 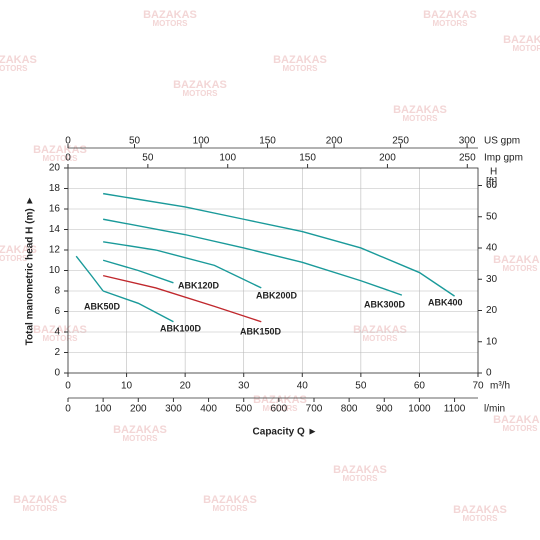 What do you see at coordinates (503, 158) in the screenshot?
I see `axis-unit: Imp gpm` at bounding box center [503, 158].